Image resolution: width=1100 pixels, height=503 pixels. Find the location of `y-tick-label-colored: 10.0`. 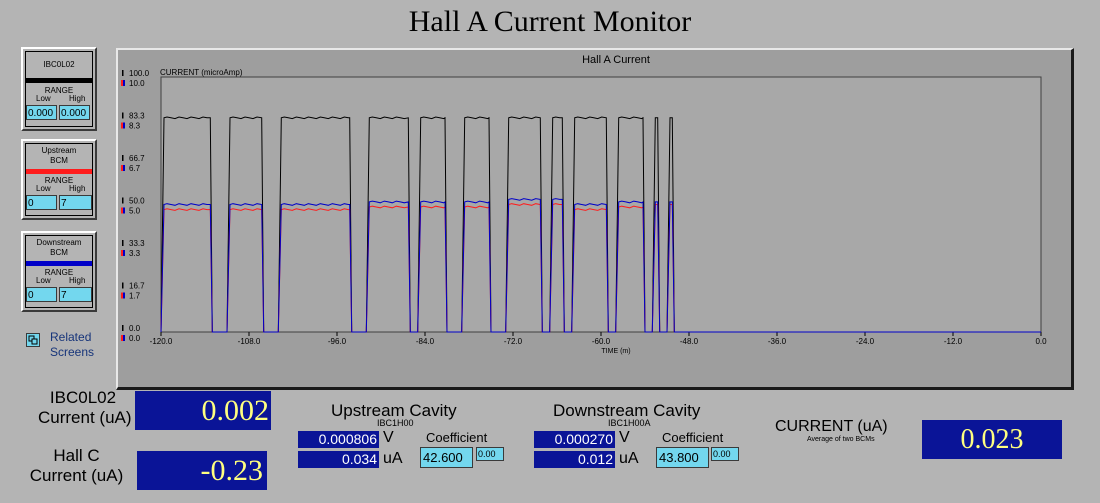

y-tick-label-colored: 10.0 is located at coordinates (137, 83).